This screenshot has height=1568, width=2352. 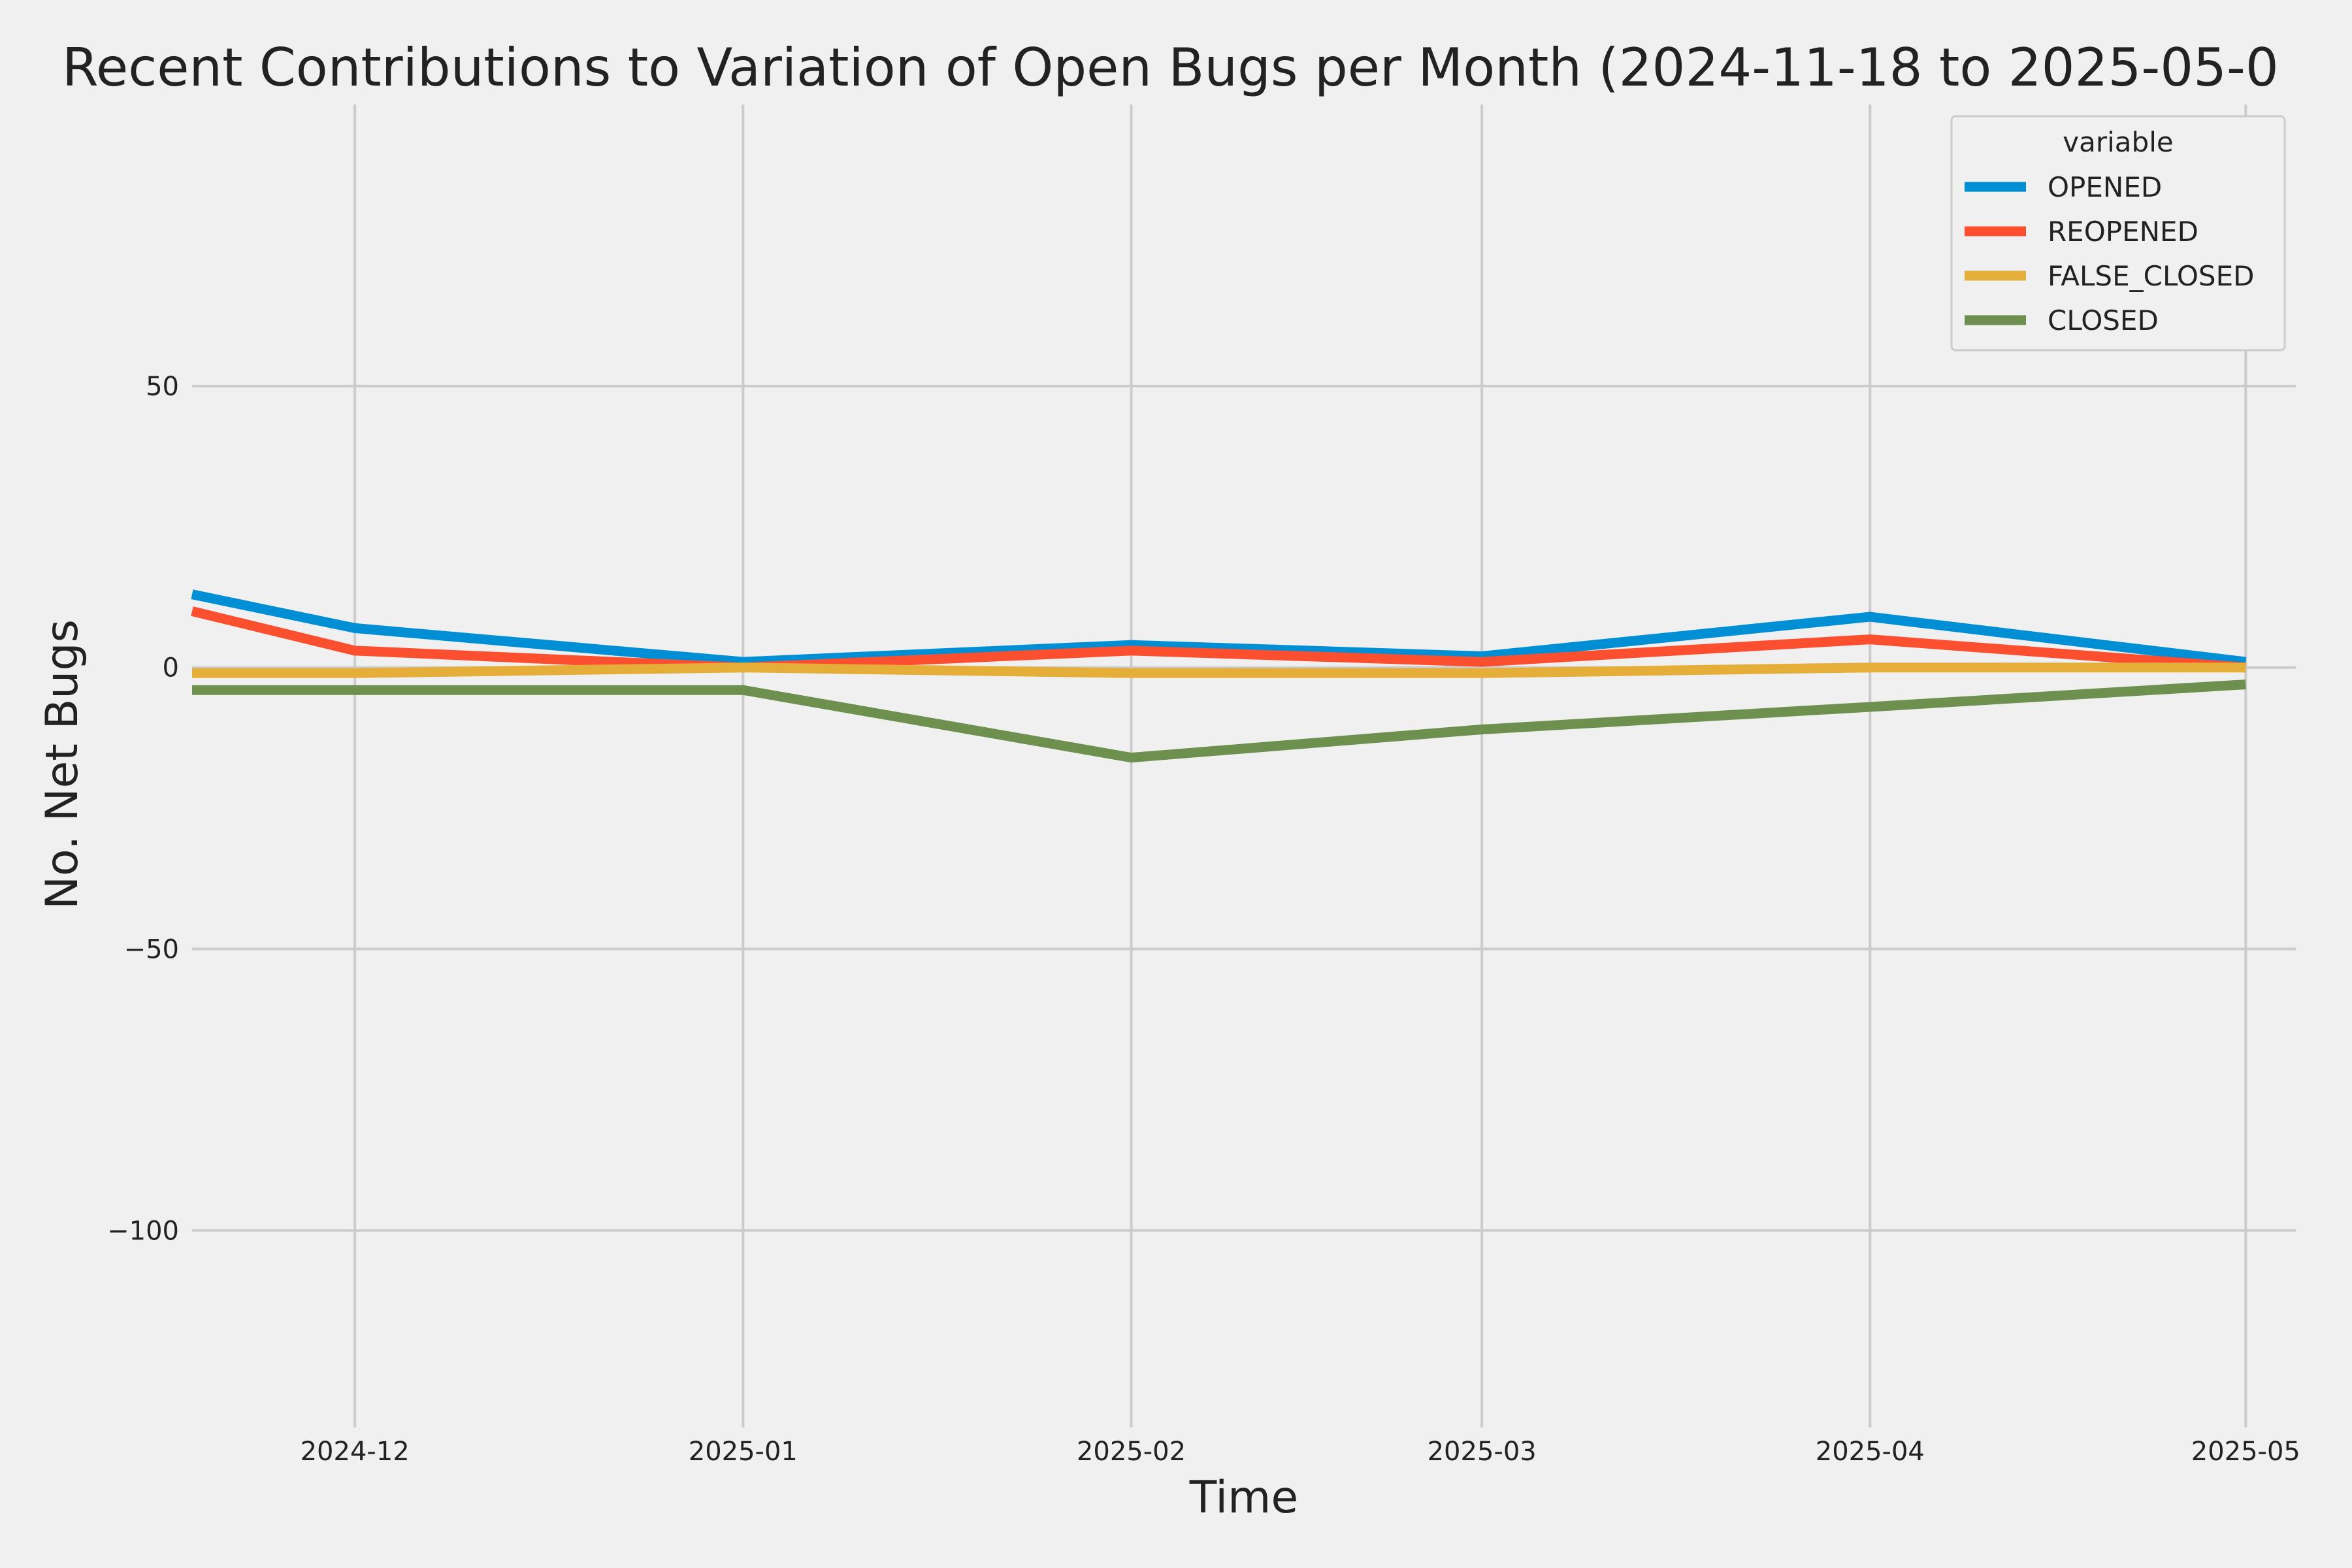 What do you see at coordinates (2103, 320) in the screenshot?
I see `legend-label: CLOSED` at bounding box center [2103, 320].